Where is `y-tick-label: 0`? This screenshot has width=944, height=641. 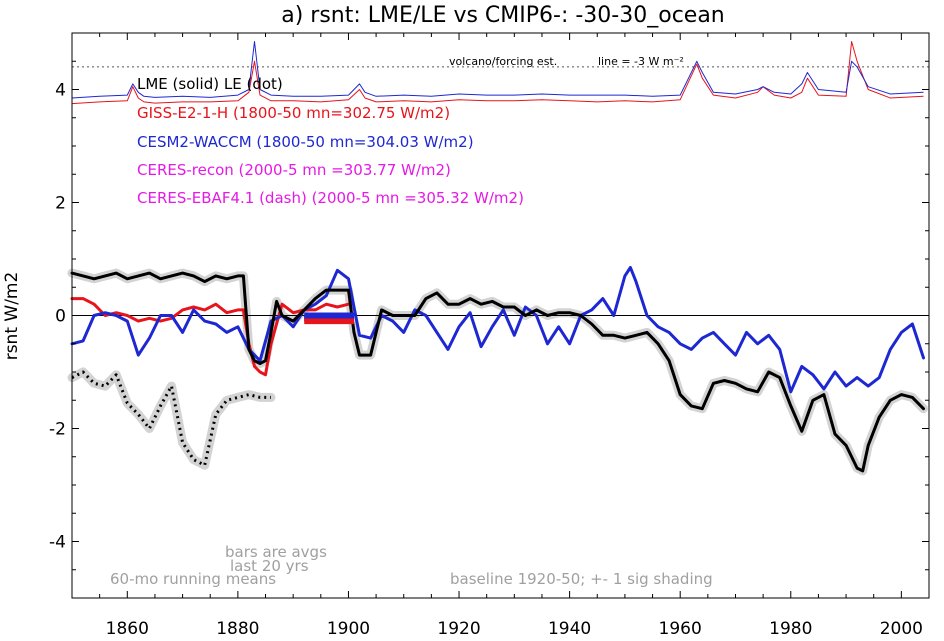 y-tick-label: 0 is located at coordinates (60, 317).